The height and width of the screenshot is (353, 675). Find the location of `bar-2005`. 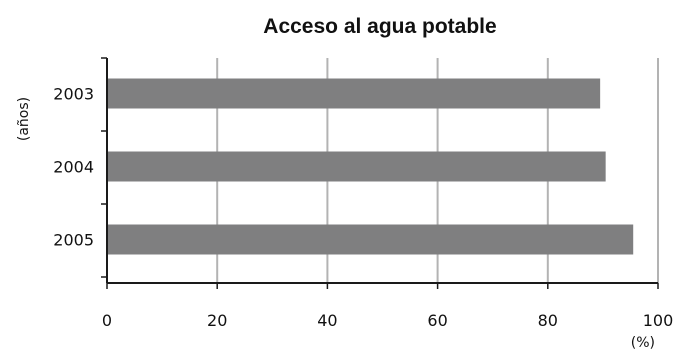

bar-2005 is located at coordinates (370, 239).